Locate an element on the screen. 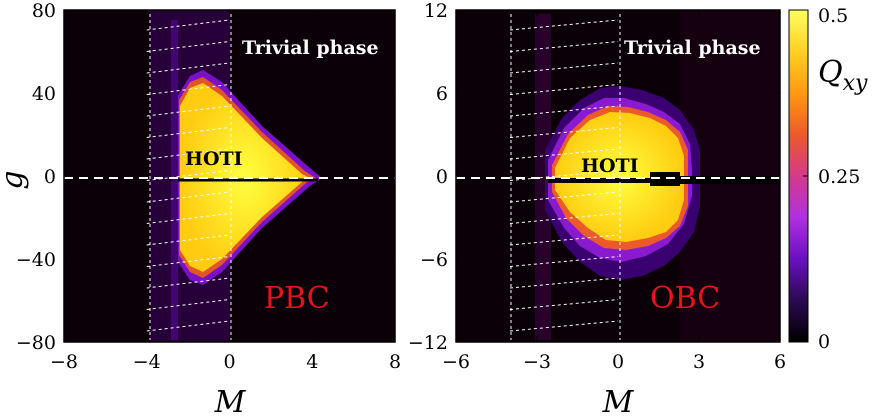 The height and width of the screenshot is (418, 872). x-tick-label: 3 is located at coordinates (699, 362).